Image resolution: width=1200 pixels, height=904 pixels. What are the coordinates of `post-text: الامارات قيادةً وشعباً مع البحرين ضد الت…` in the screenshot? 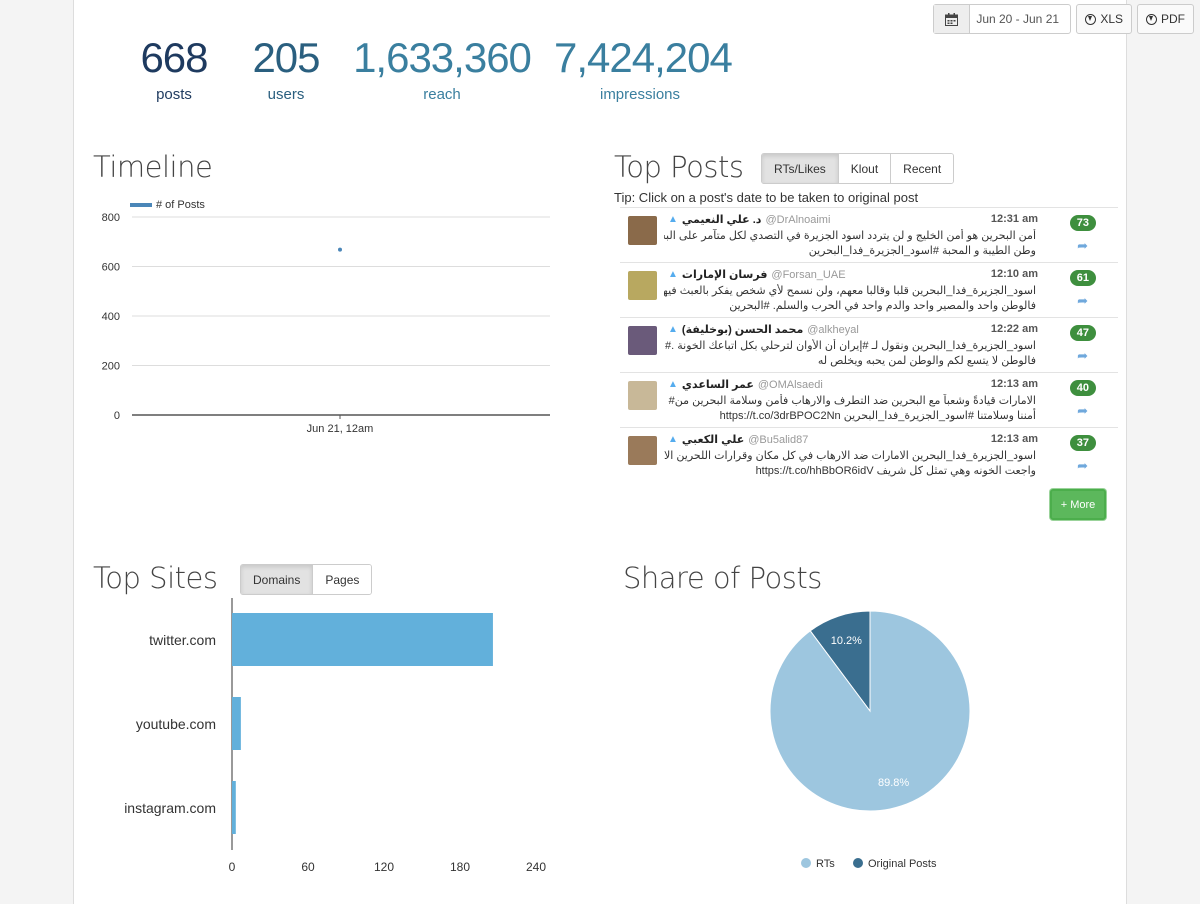 It's located at (850, 409).